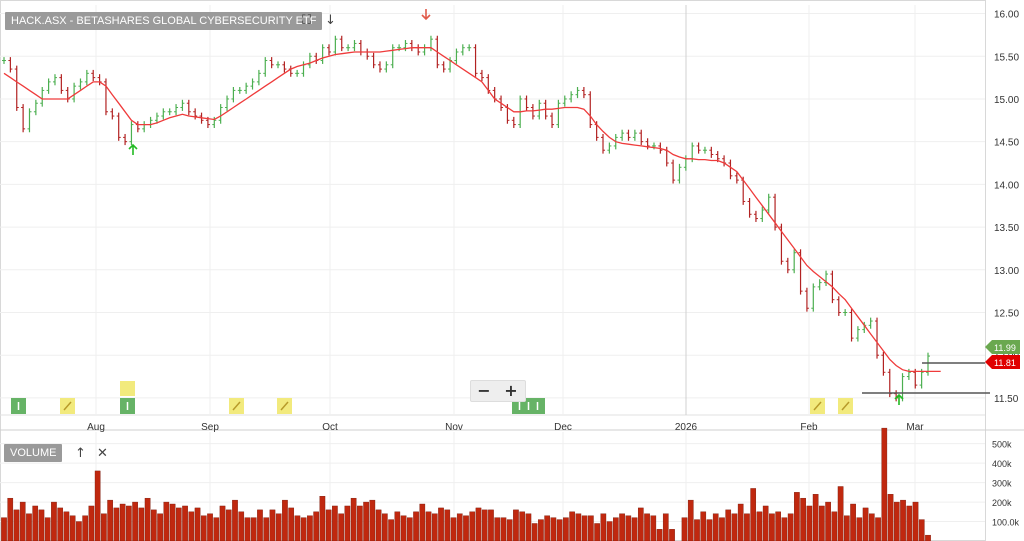 This screenshot has width=1024, height=541. I want to click on y-tick-label: 15.50, so click(1006, 57).